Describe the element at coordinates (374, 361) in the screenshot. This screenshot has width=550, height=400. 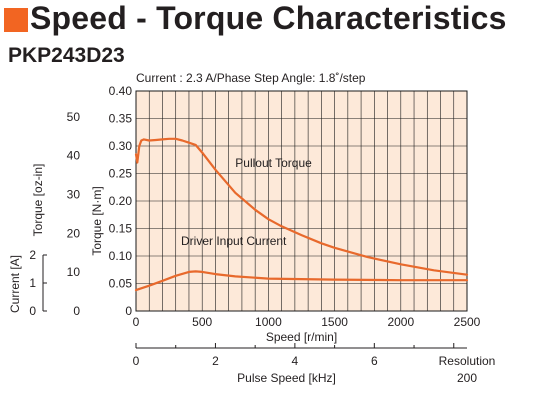
I see `pulse-tick-label: 6` at that location.